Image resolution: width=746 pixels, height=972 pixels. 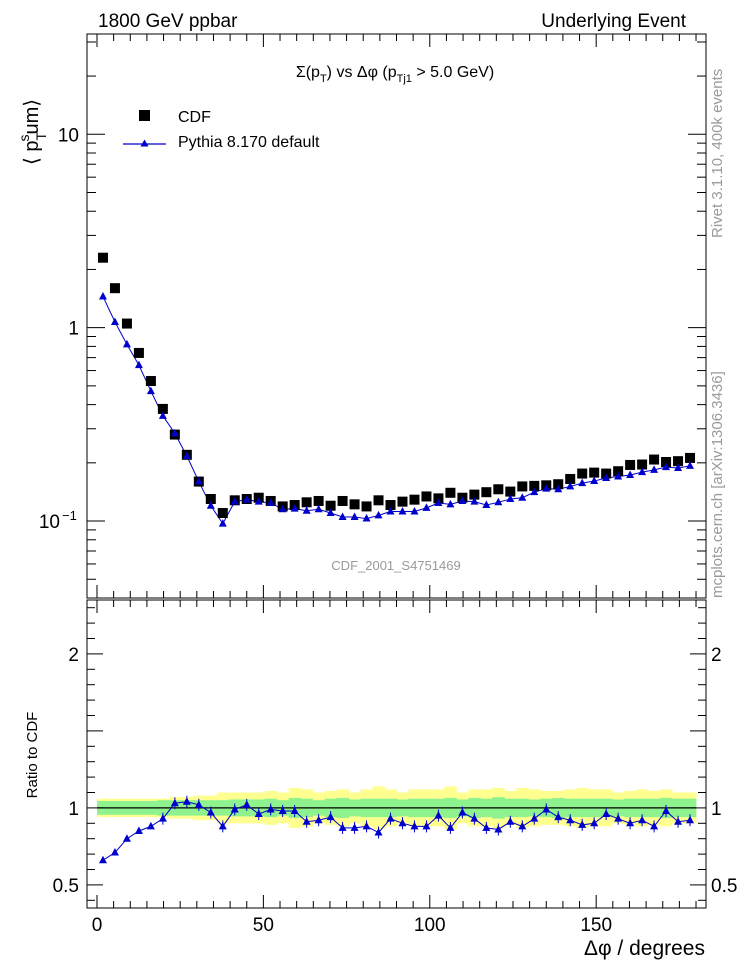 What do you see at coordinates (97, 925) in the screenshot?
I see `x-tick-label: 0` at bounding box center [97, 925].